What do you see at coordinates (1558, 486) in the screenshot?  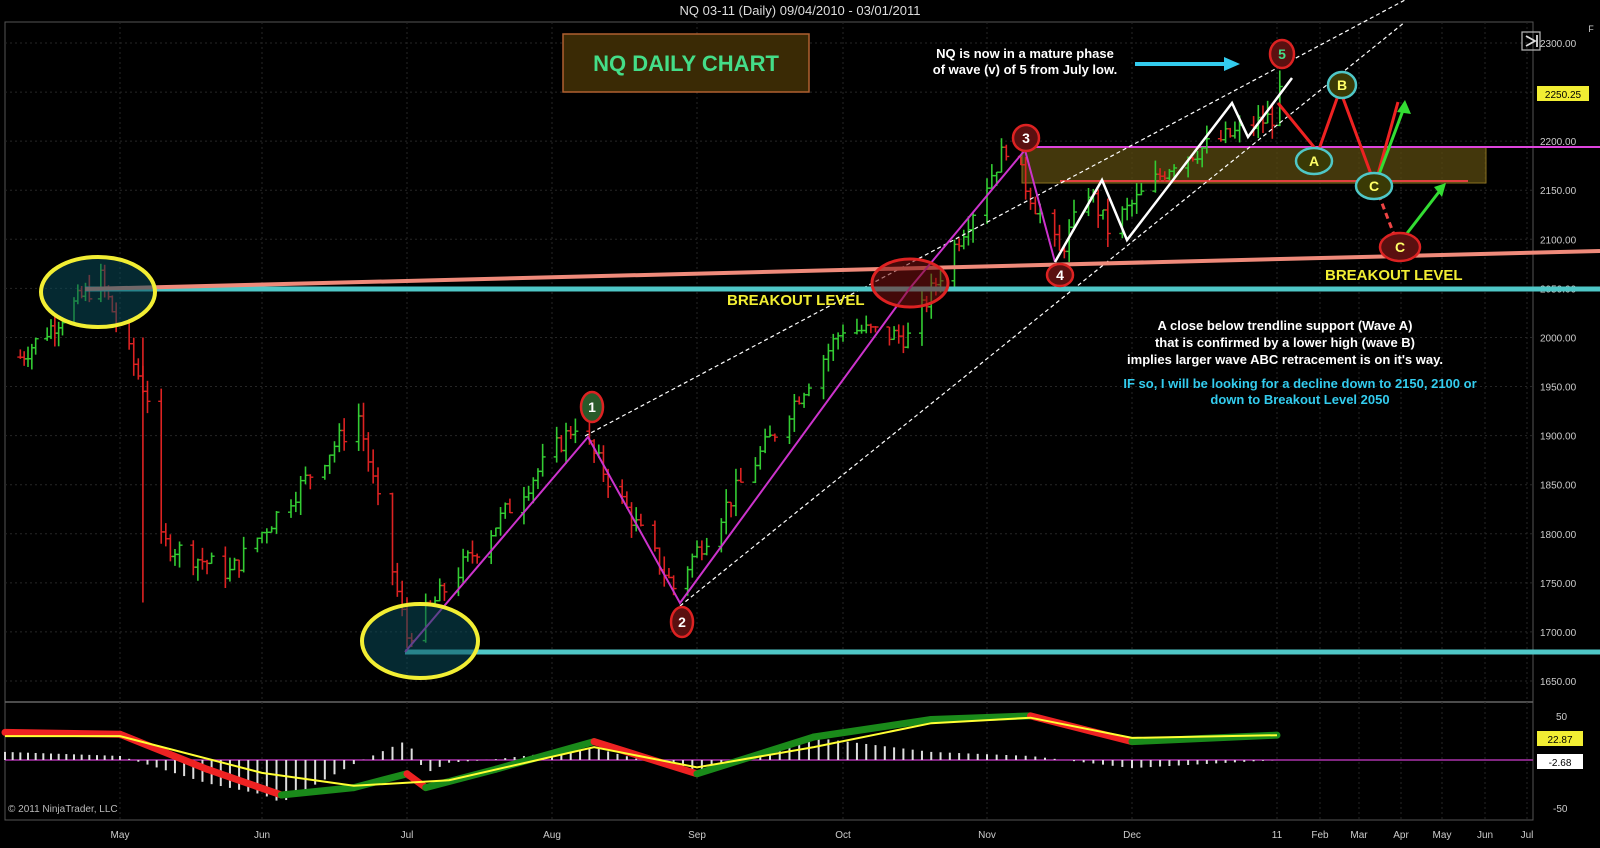 I see `price-tick-label: 1850.00` at bounding box center [1558, 486].